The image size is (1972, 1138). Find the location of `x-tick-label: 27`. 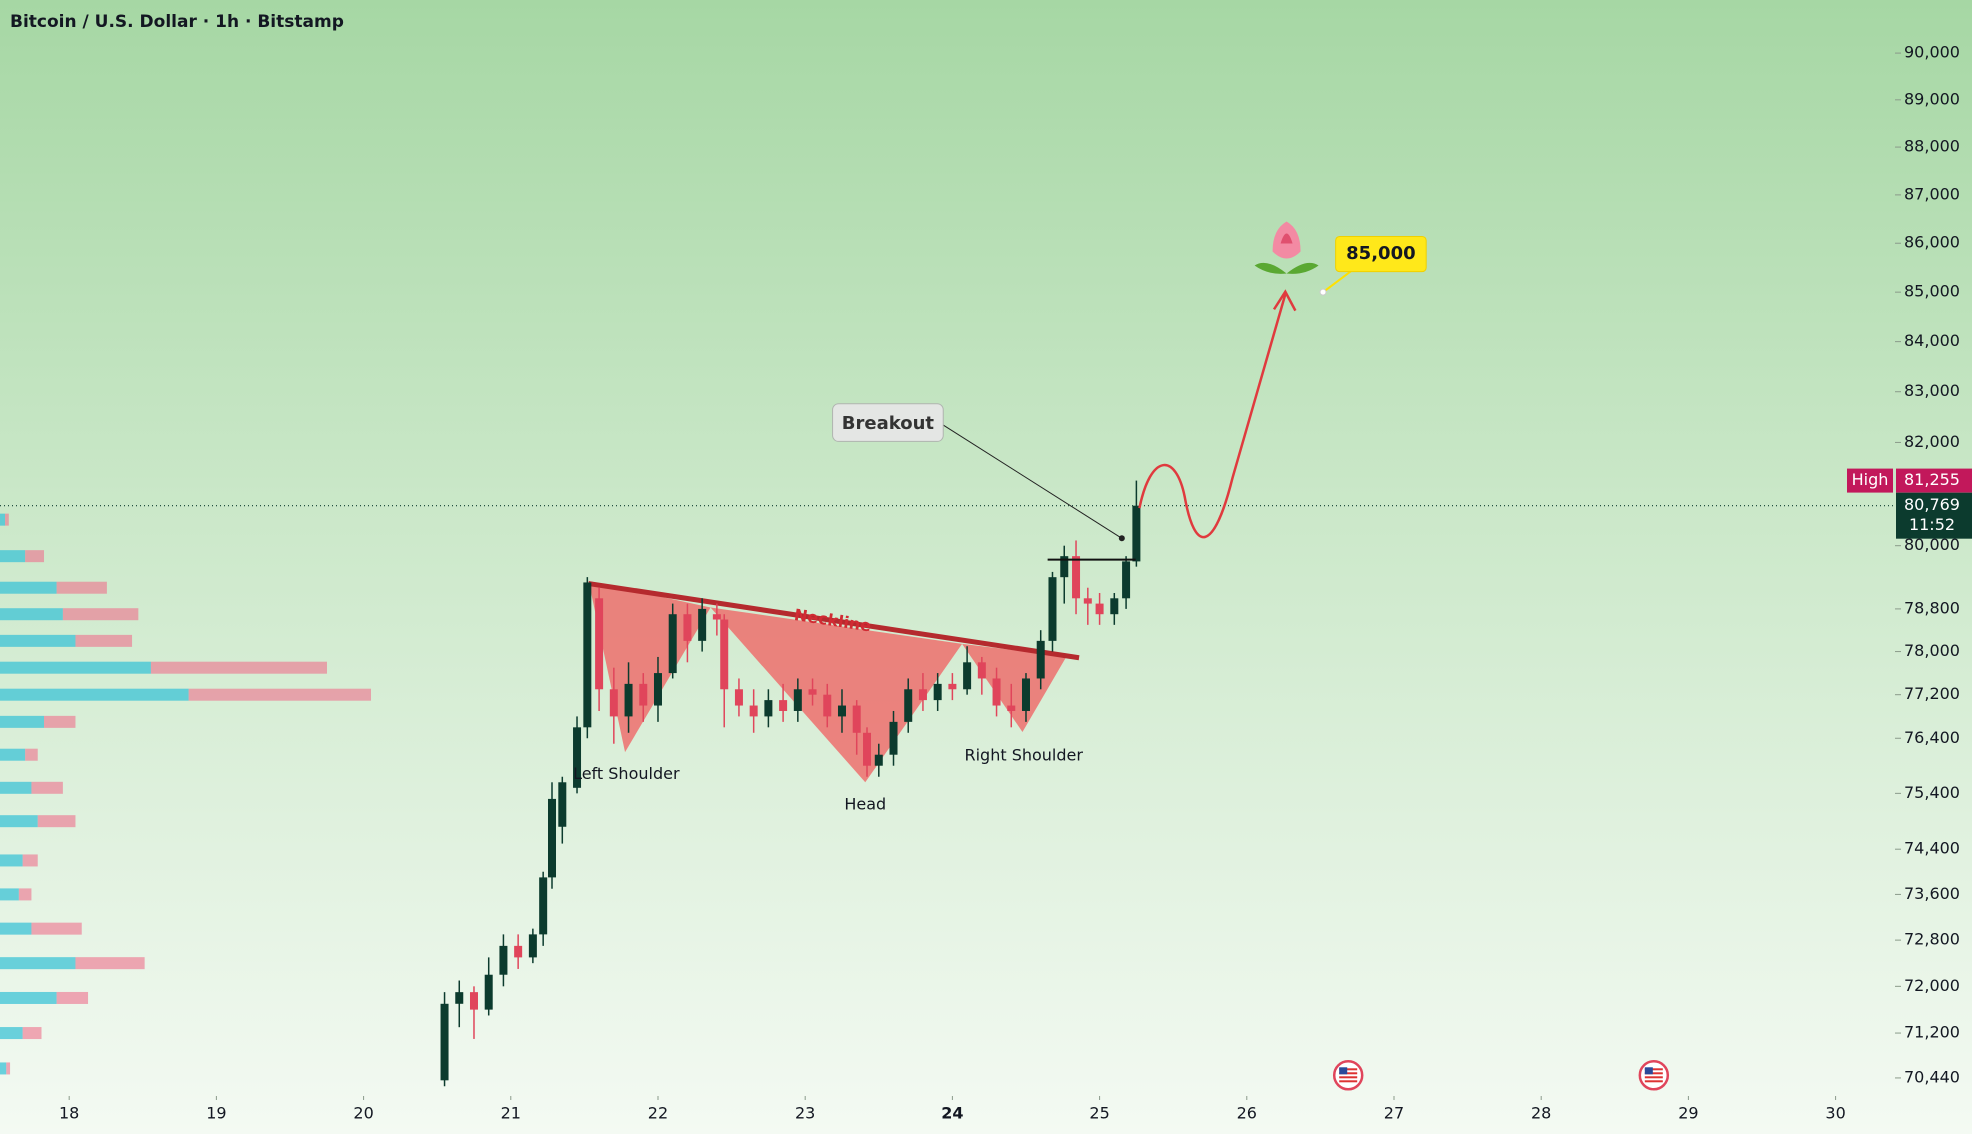

x-tick-label: 27 is located at coordinates (1394, 1113).